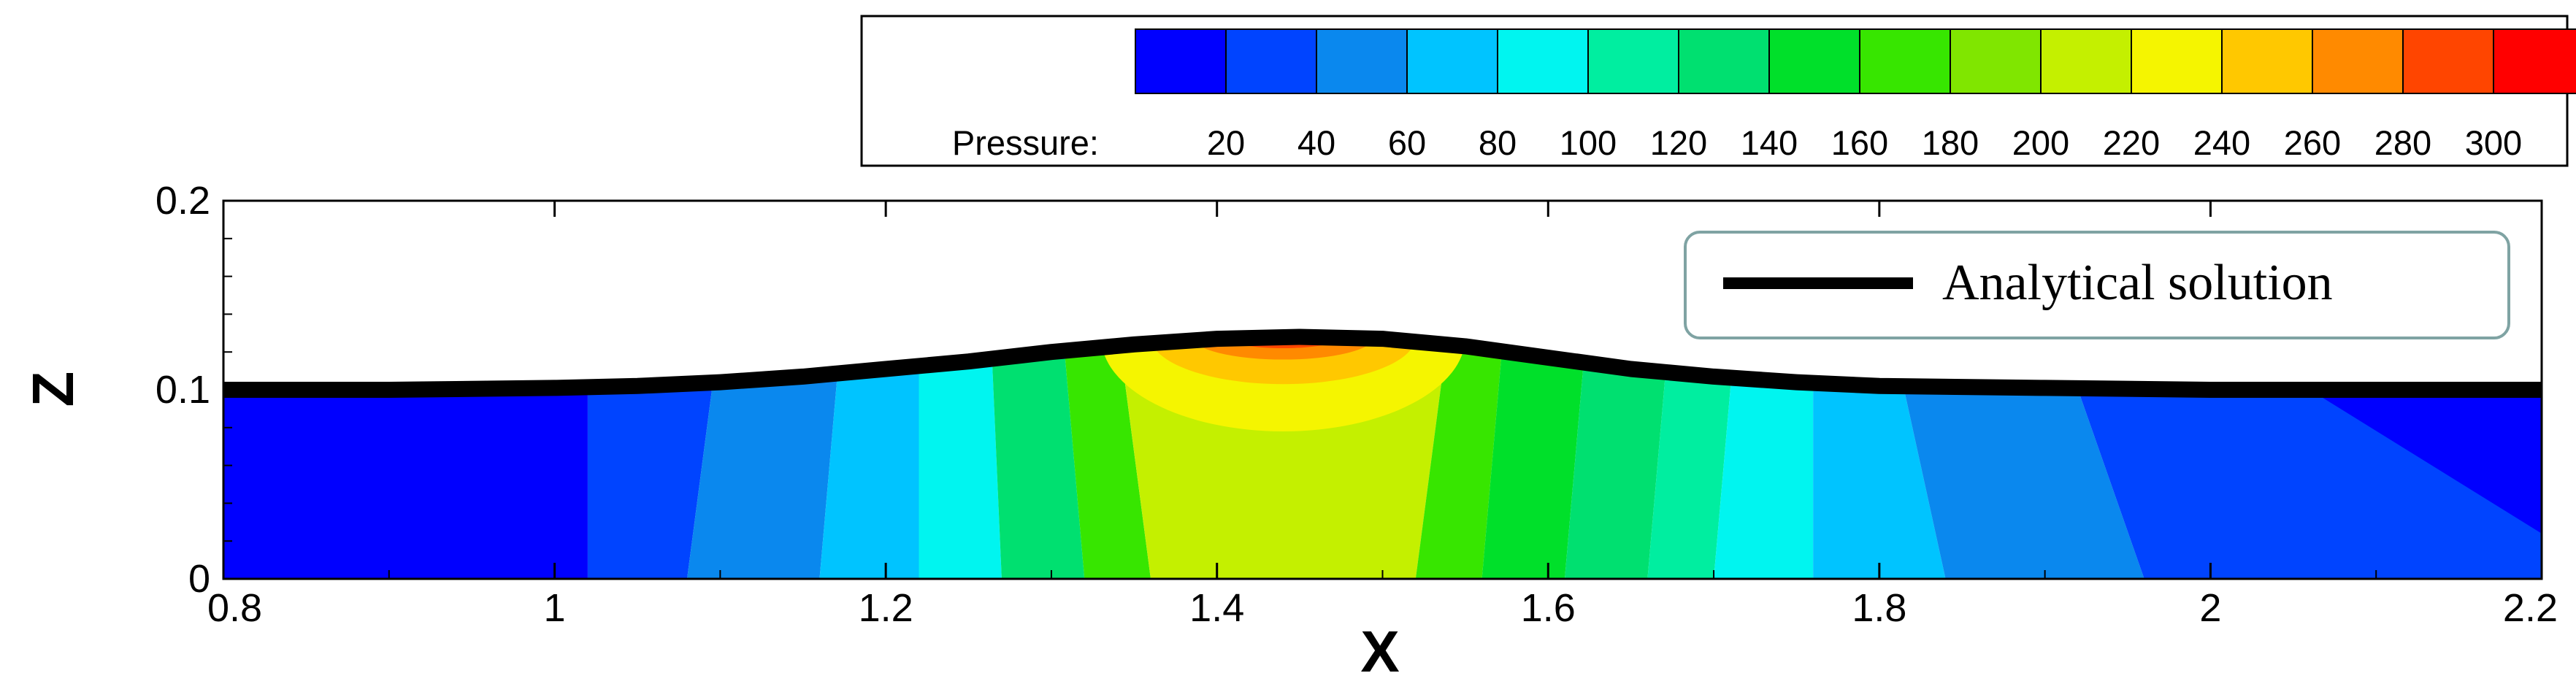 This screenshot has width=2576, height=692. Describe the element at coordinates (1025, 142) in the screenshot. I see `colorbar-label: Pressure:` at that location.